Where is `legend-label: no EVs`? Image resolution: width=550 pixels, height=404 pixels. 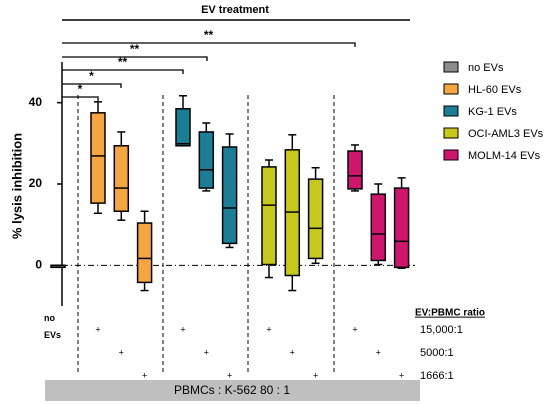
legend-label: no EVs is located at coordinates (486, 68).